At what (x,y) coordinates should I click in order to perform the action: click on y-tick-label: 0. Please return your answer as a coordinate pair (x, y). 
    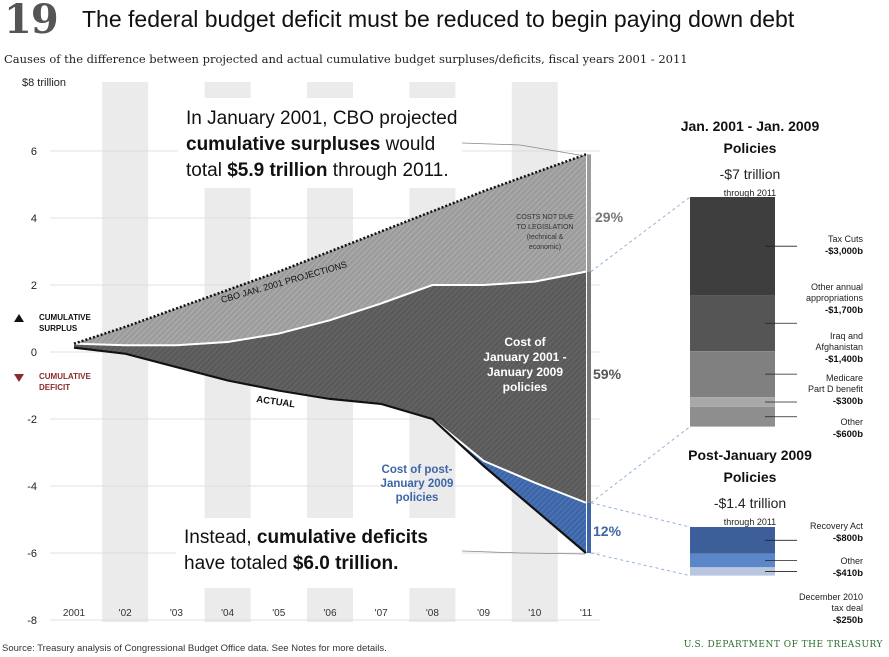
    Looking at the image, I should click on (34, 353).